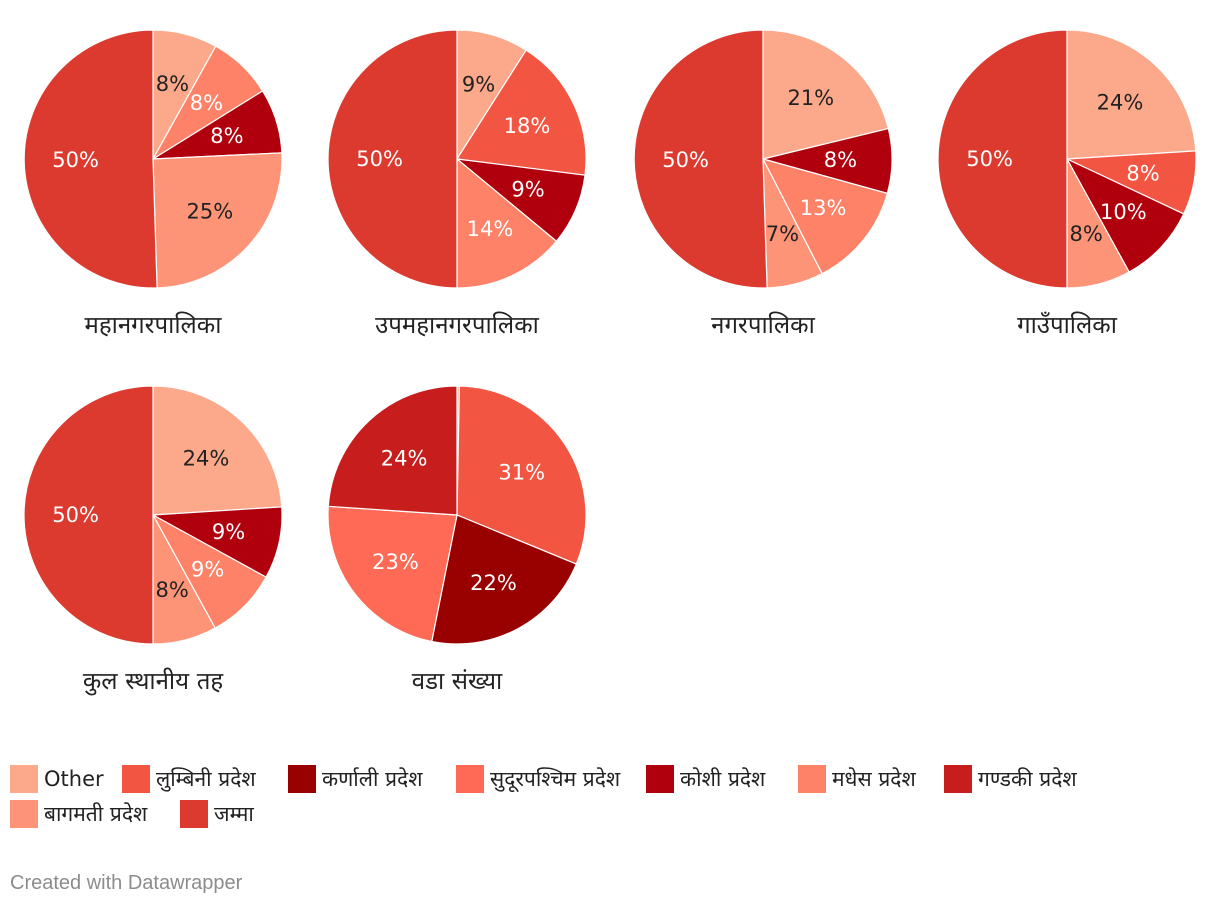  Describe the element at coordinates (457, 681) in the screenshot. I see `pie-title: वडा संख्या` at that location.